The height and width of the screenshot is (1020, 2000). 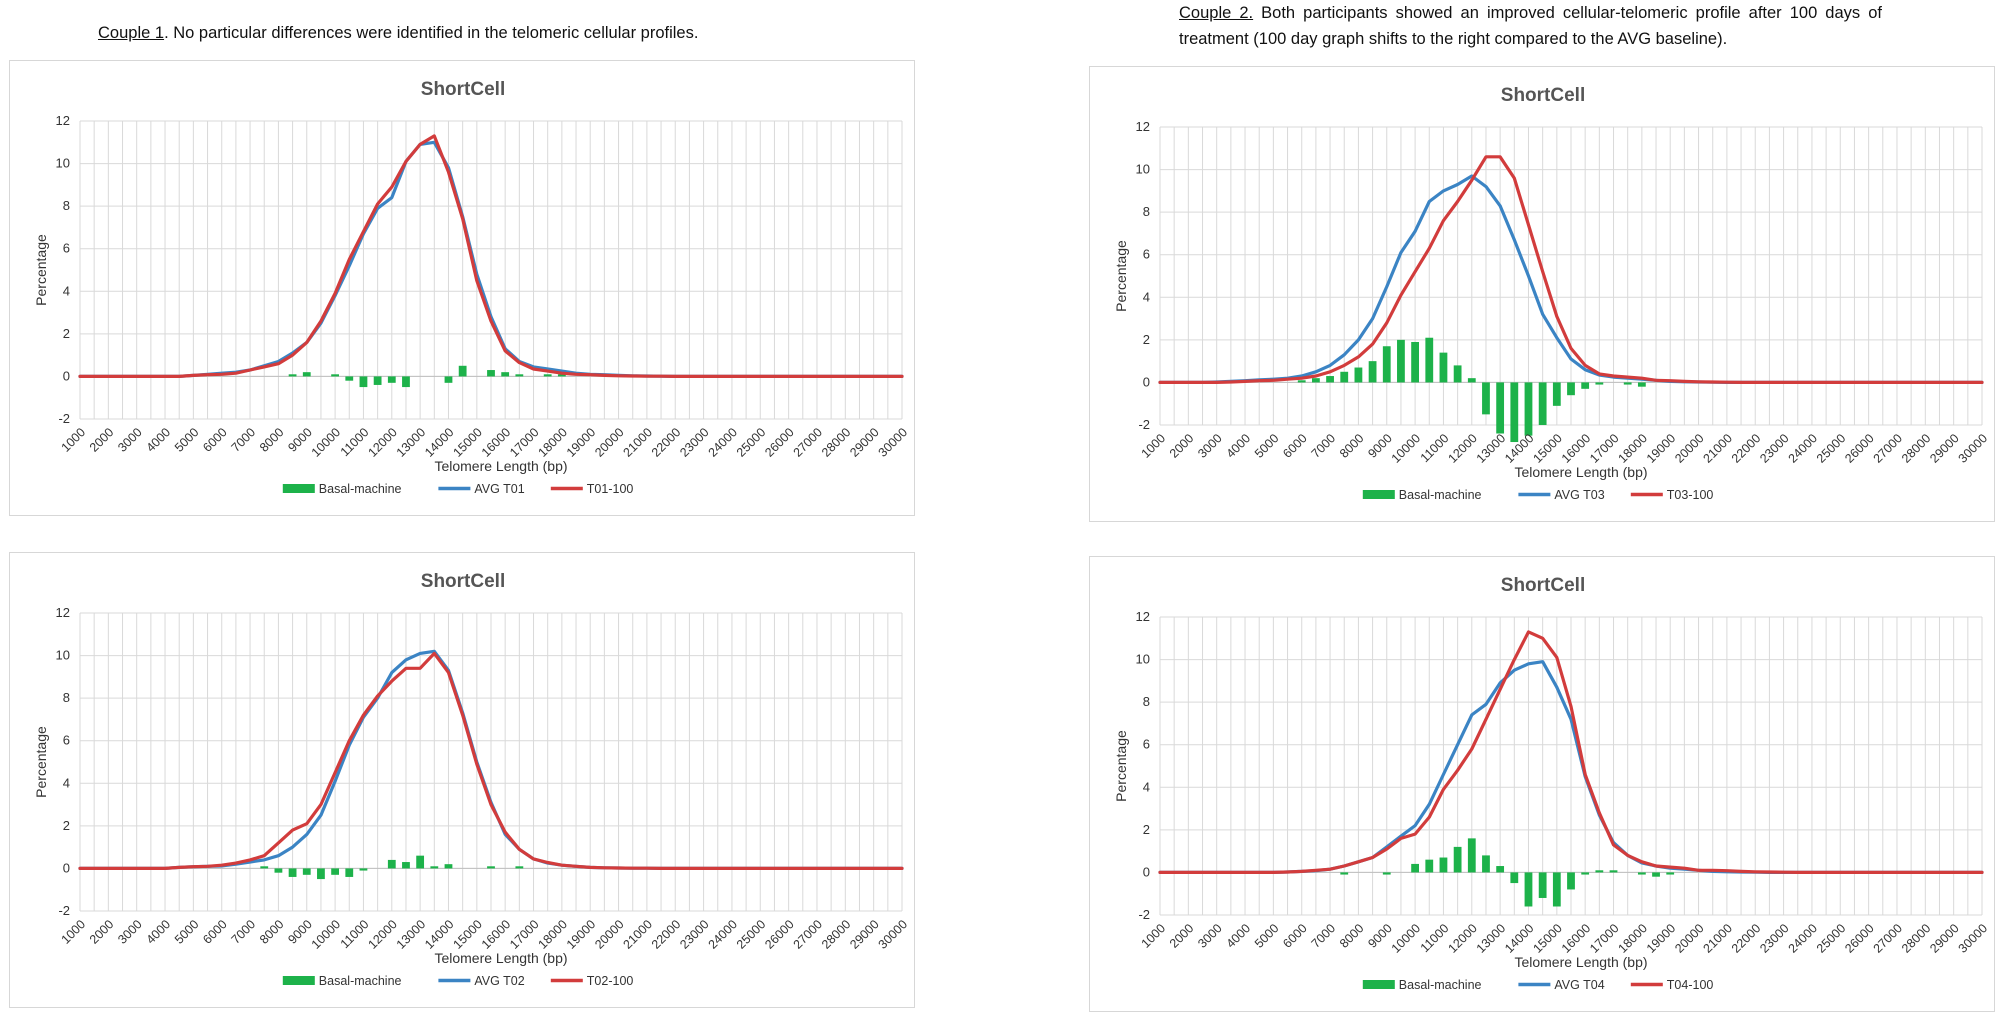 I want to click on y-tick-label: 6, so click(x=1146, y=744).